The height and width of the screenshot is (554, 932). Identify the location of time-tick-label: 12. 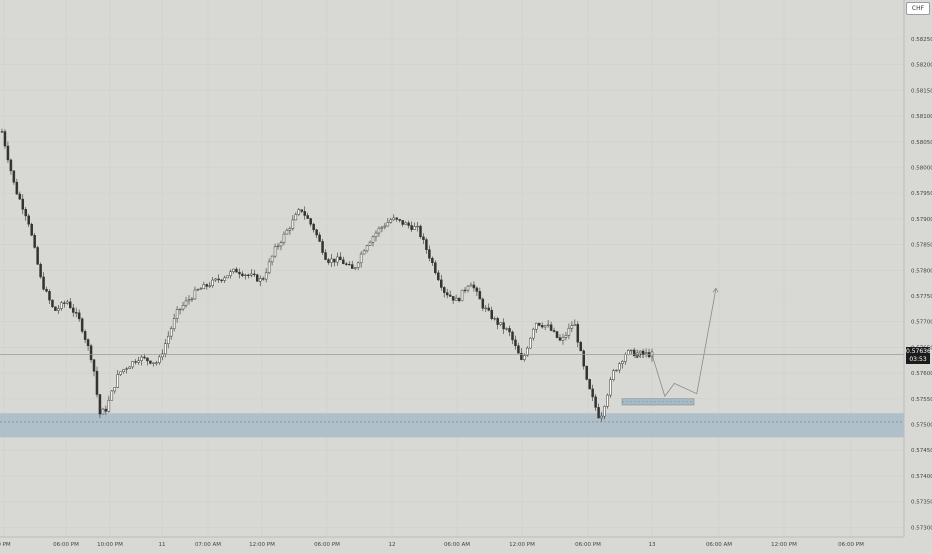
(392, 545).